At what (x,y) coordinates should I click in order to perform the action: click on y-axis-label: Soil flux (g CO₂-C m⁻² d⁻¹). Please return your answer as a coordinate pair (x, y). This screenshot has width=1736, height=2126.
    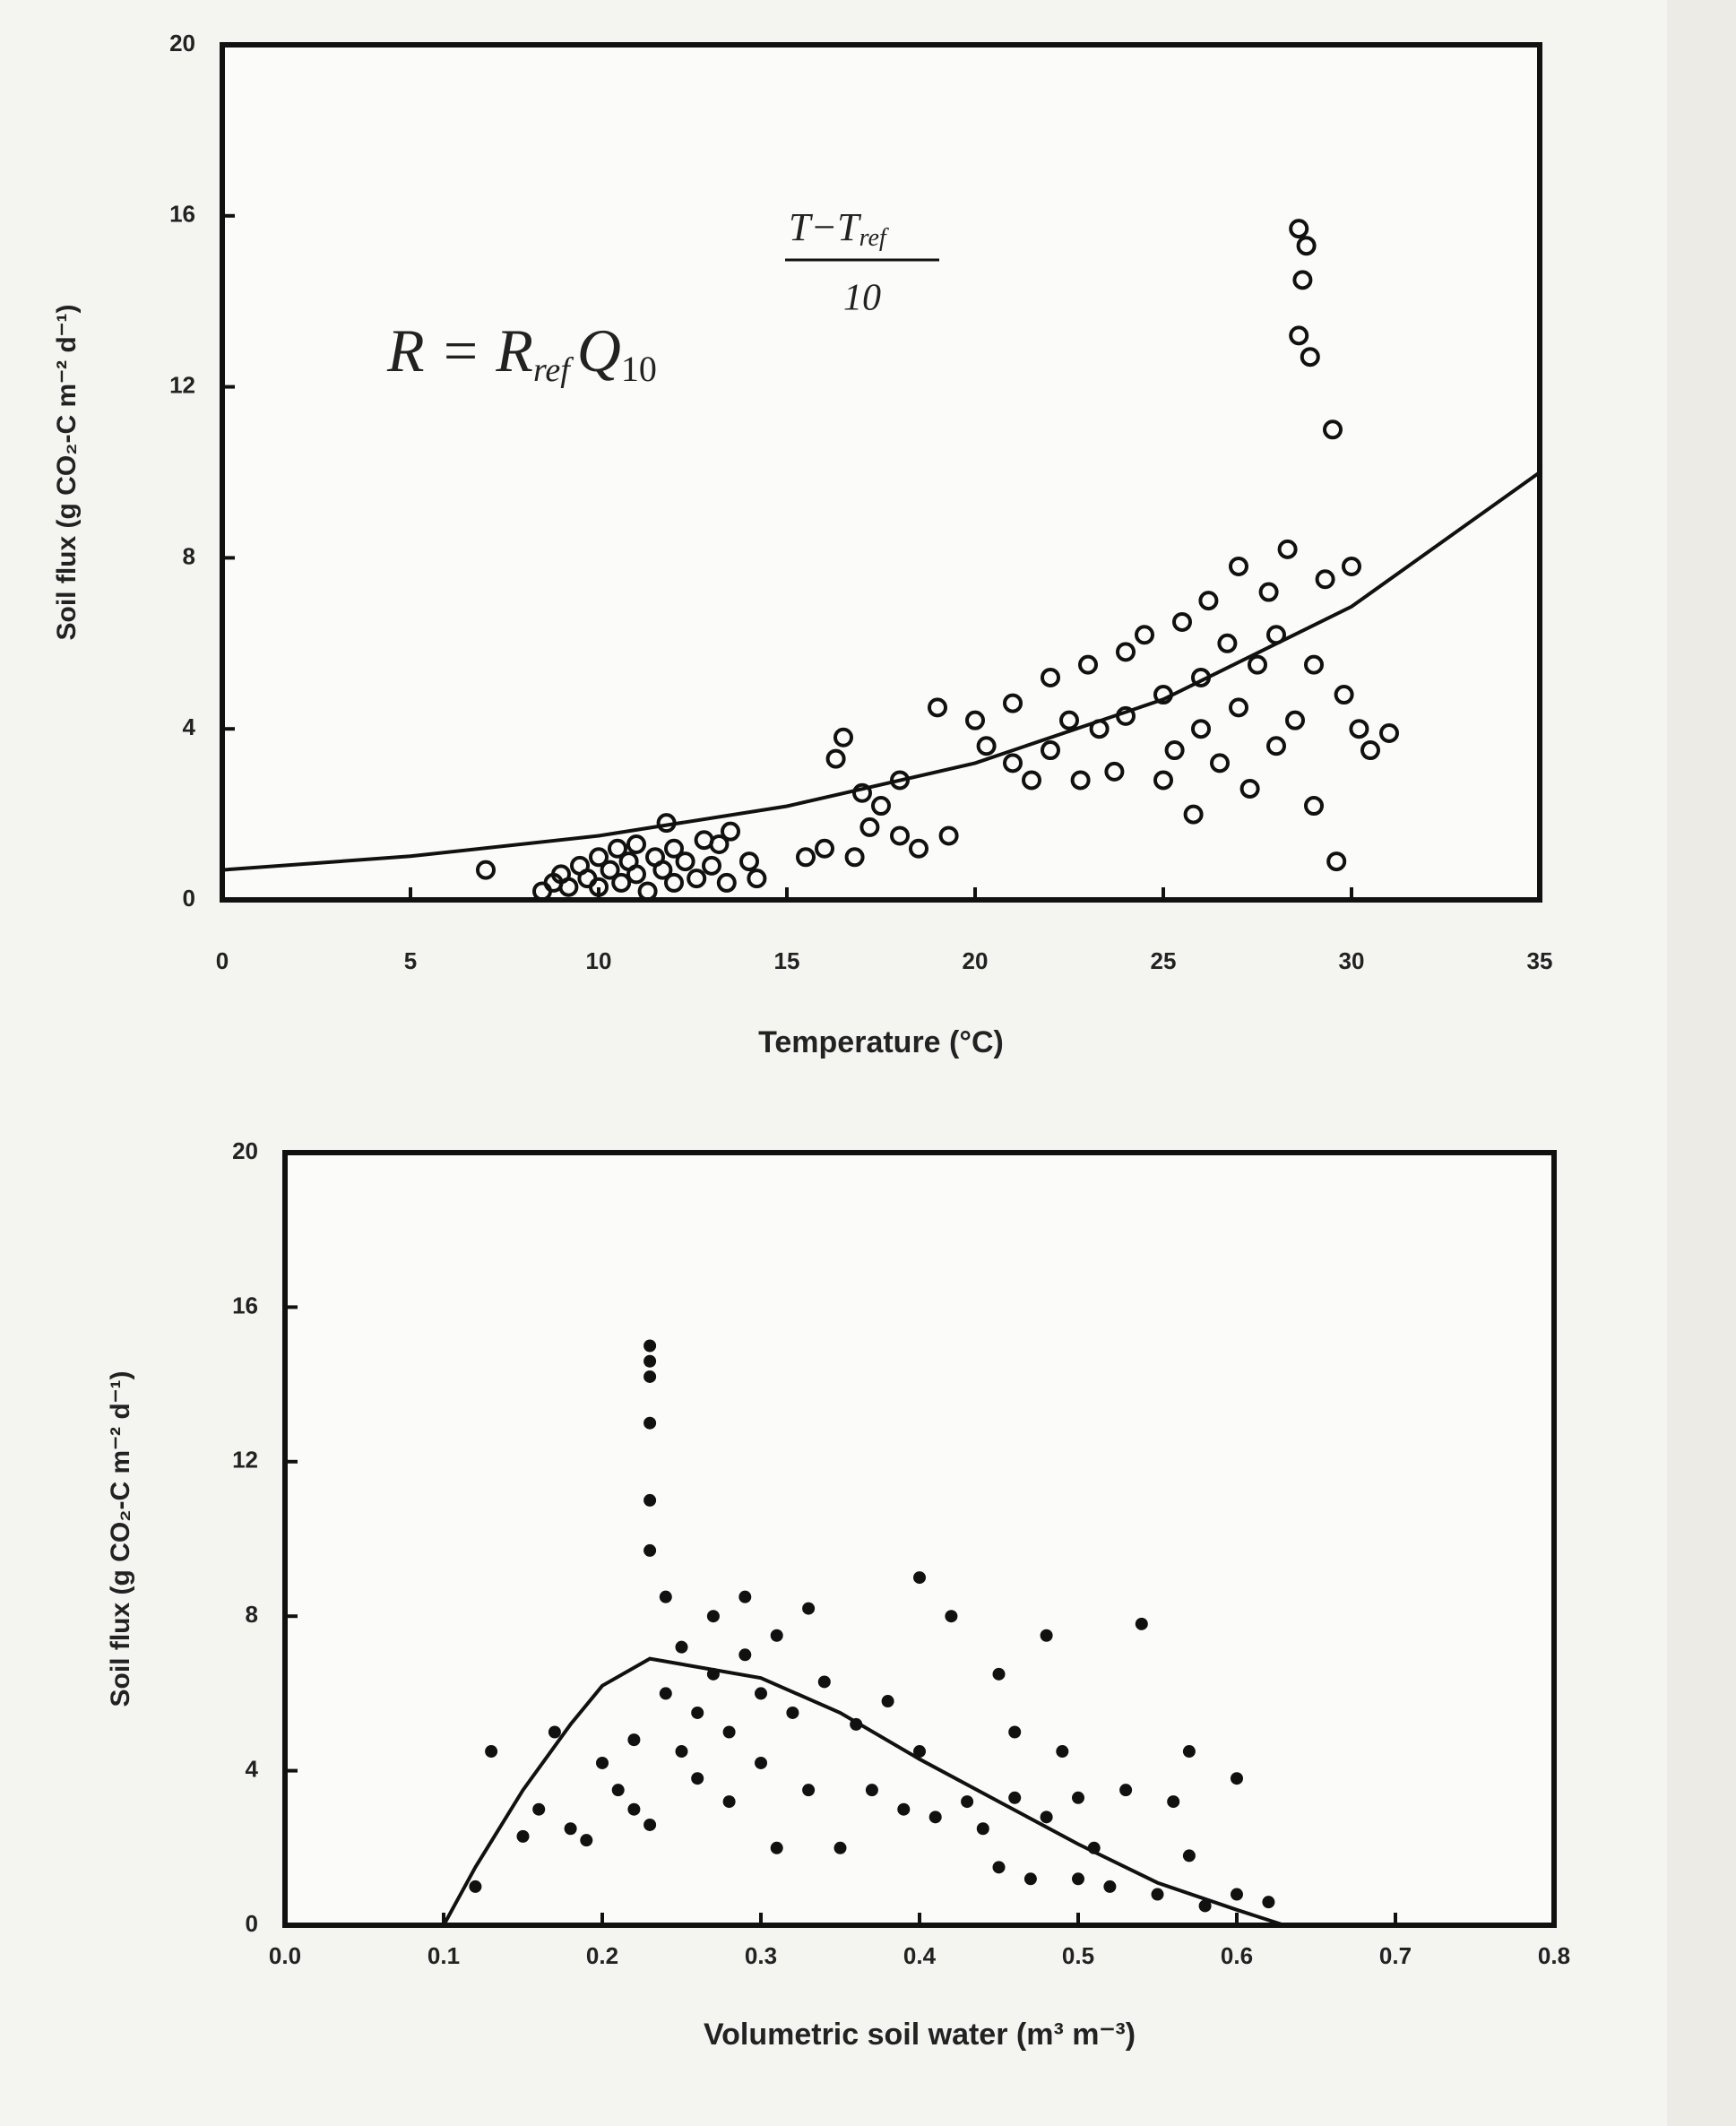
    Looking at the image, I should click on (120, 1539).